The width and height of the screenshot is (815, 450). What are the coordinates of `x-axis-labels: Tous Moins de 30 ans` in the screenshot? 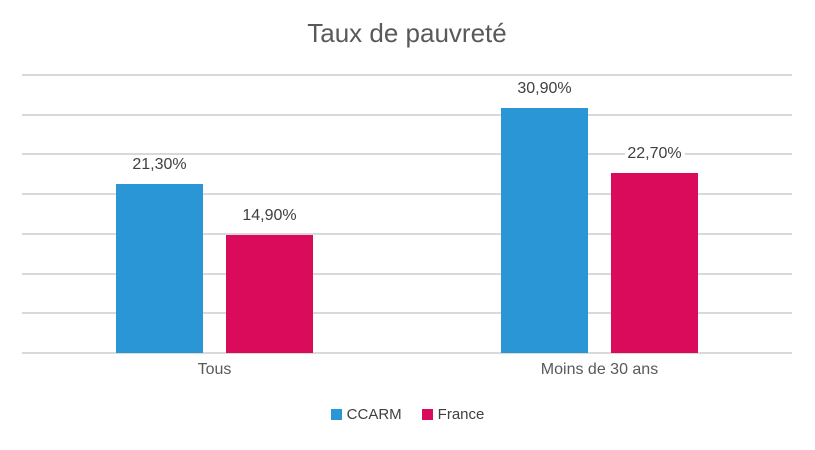 It's located at (407, 370).